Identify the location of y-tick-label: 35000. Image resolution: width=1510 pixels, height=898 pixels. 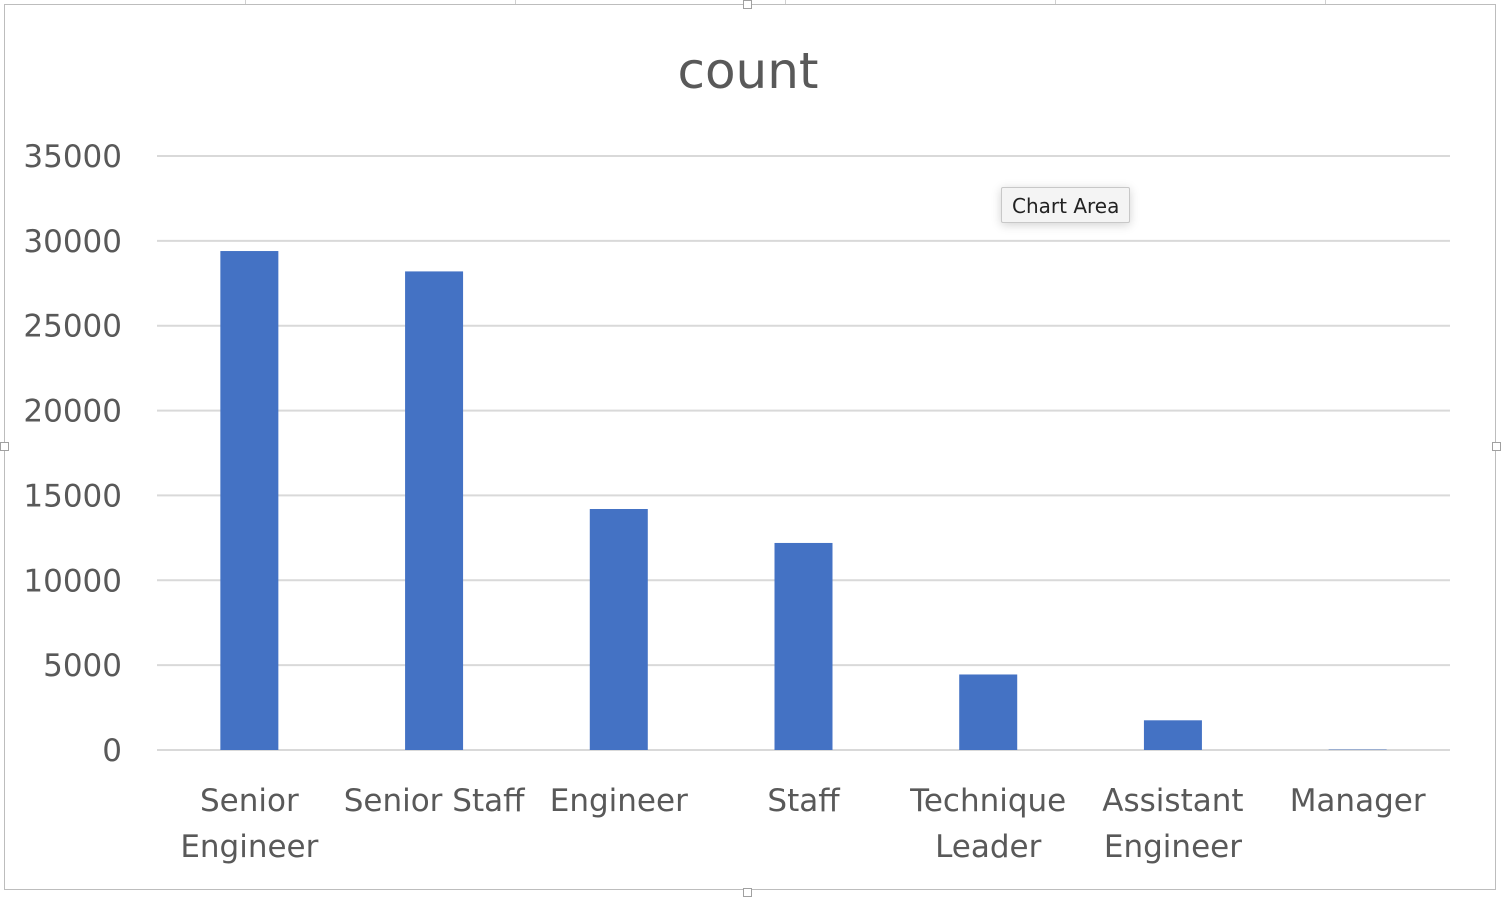
(72, 157).